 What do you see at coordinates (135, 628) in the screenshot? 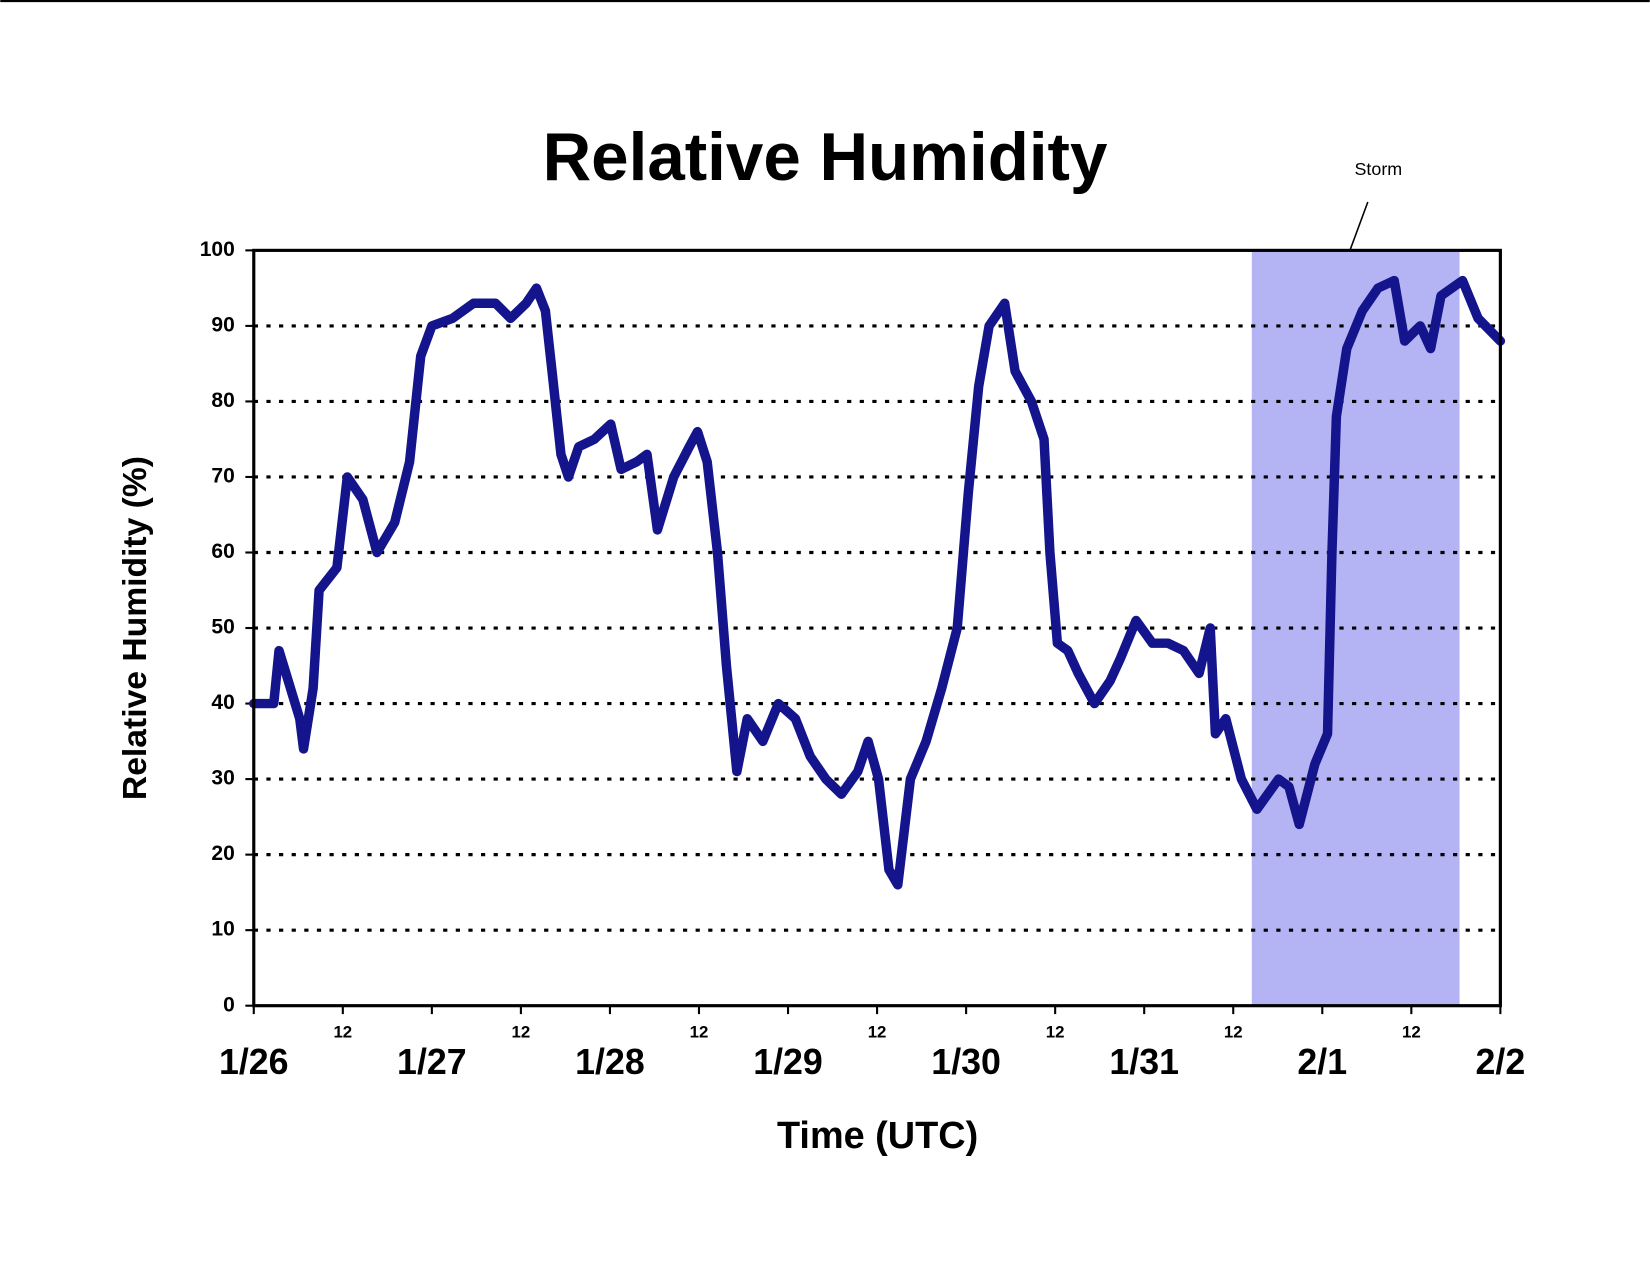
I see `y-axis-label: Relative Humidity (%)` at bounding box center [135, 628].